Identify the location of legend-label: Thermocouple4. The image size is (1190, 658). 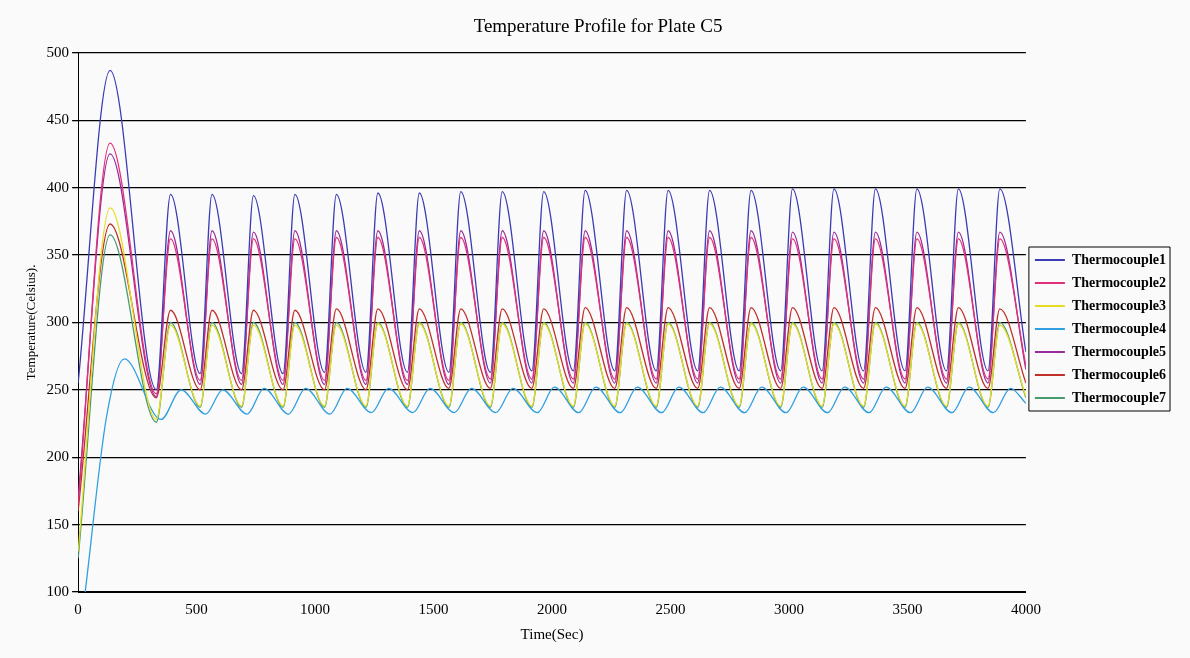
(1119, 328).